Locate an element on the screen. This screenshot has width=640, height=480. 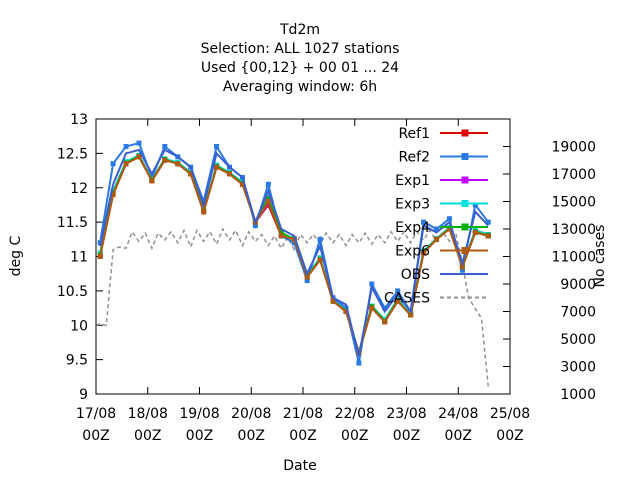
title-line-0: Td2m is located at coordinates (299, 30).